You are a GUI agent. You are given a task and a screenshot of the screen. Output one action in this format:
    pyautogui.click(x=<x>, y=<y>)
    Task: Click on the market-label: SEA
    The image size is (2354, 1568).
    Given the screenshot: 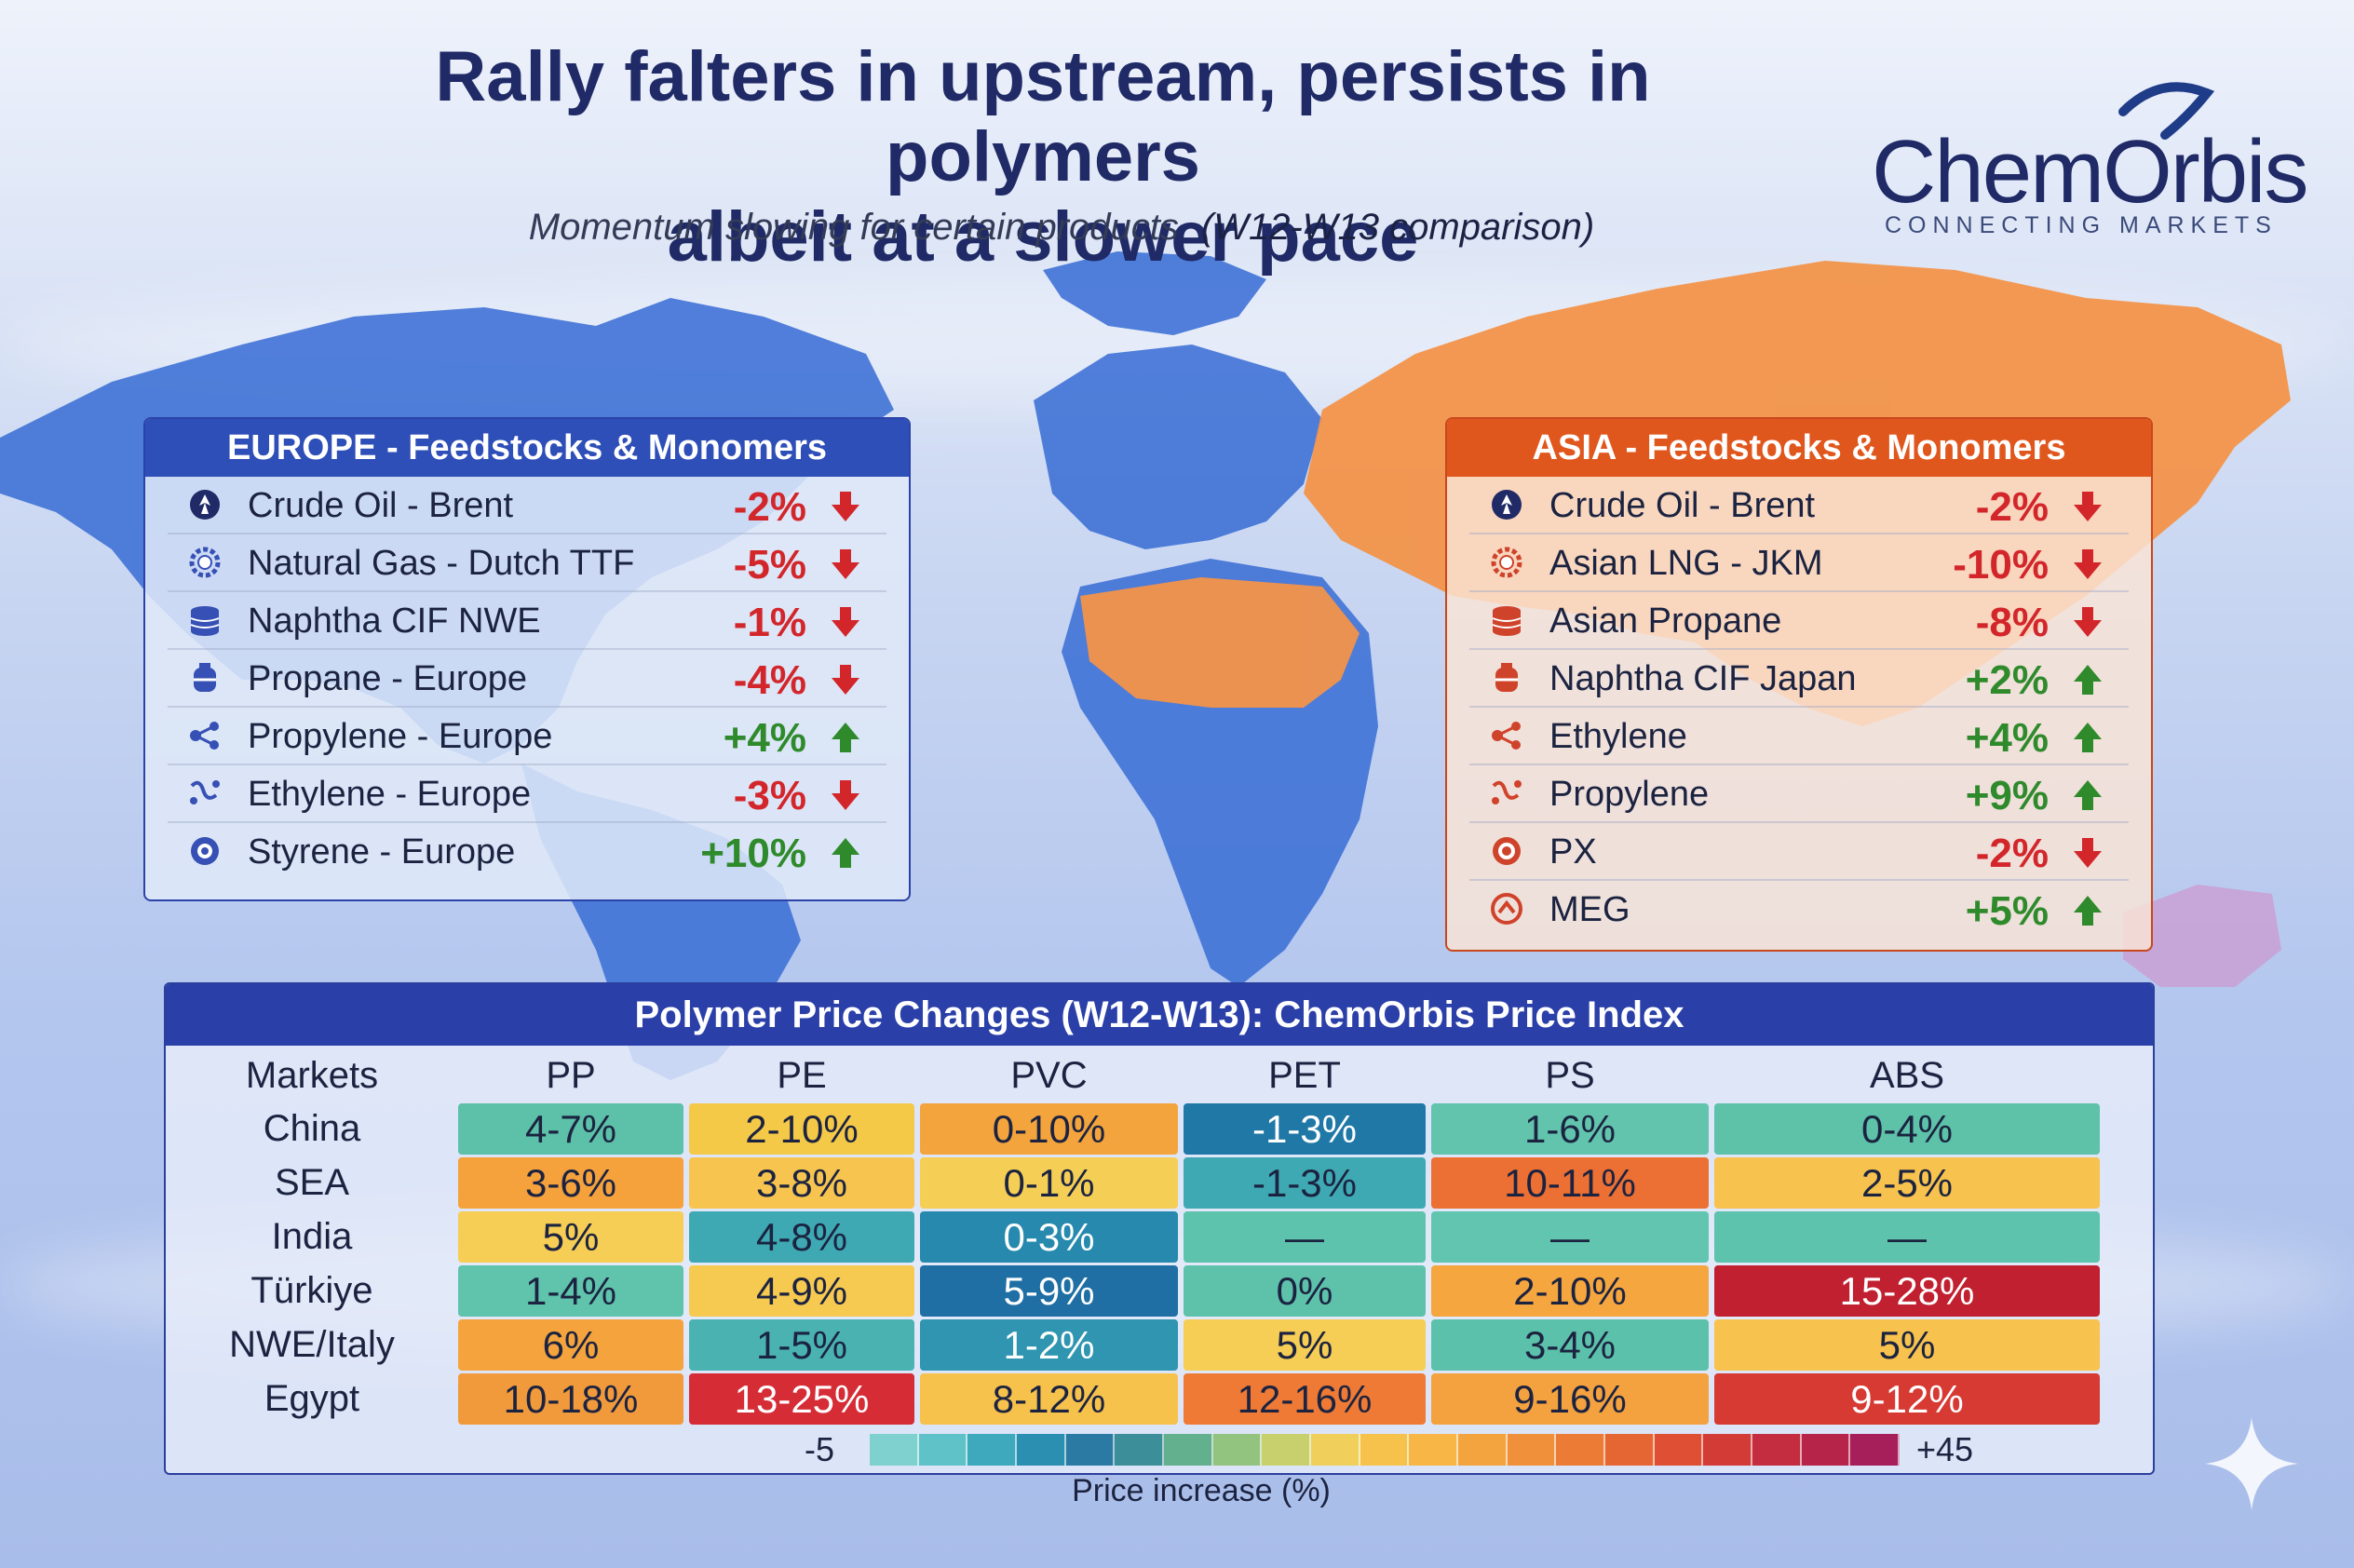 What is the action you would take?
    pyautogui.click(x=312, y=1182)
    